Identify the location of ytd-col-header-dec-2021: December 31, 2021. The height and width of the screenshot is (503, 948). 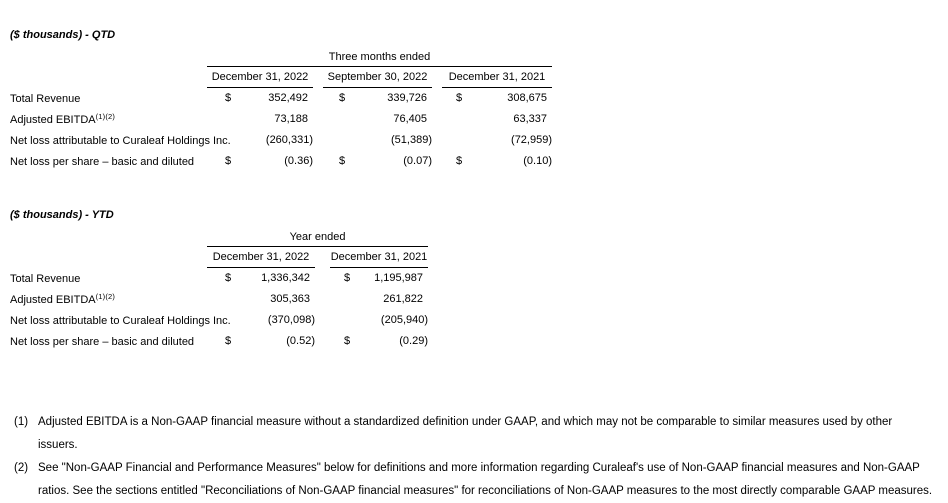
(379, 257).